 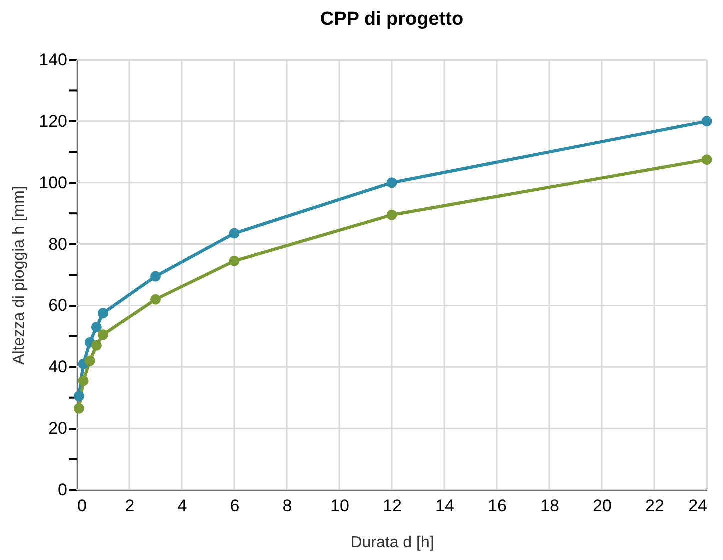 What do you see at coordinates (53, 60) in the screenshot?
I see `y-tick-label: 140` at bounding box center [53, 60].